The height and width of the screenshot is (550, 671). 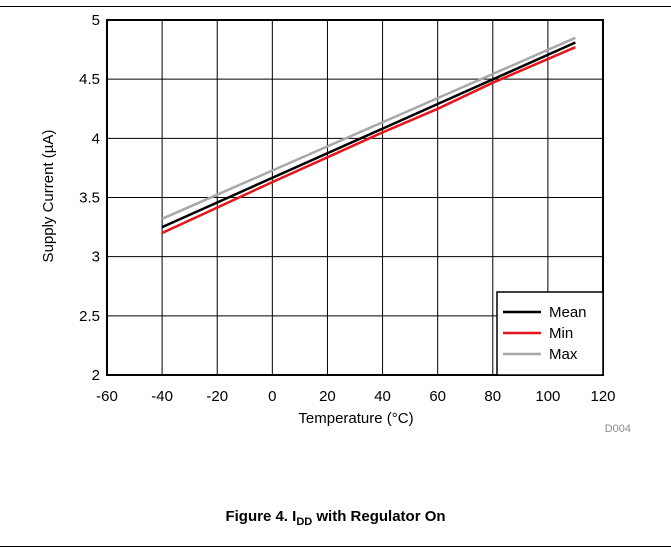 I want to click on x-tick-label: 40, so click(x=382, y=396).